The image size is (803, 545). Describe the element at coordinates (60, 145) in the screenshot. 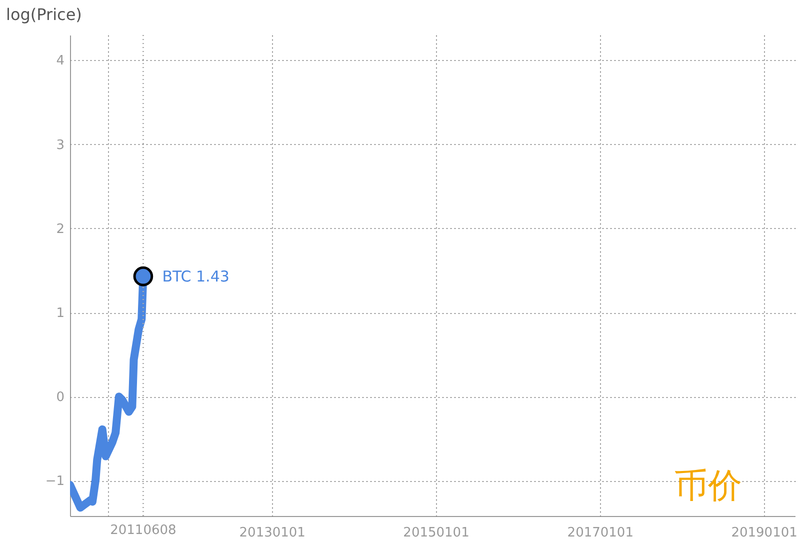

I see `y-tick-label: 3` at that location.